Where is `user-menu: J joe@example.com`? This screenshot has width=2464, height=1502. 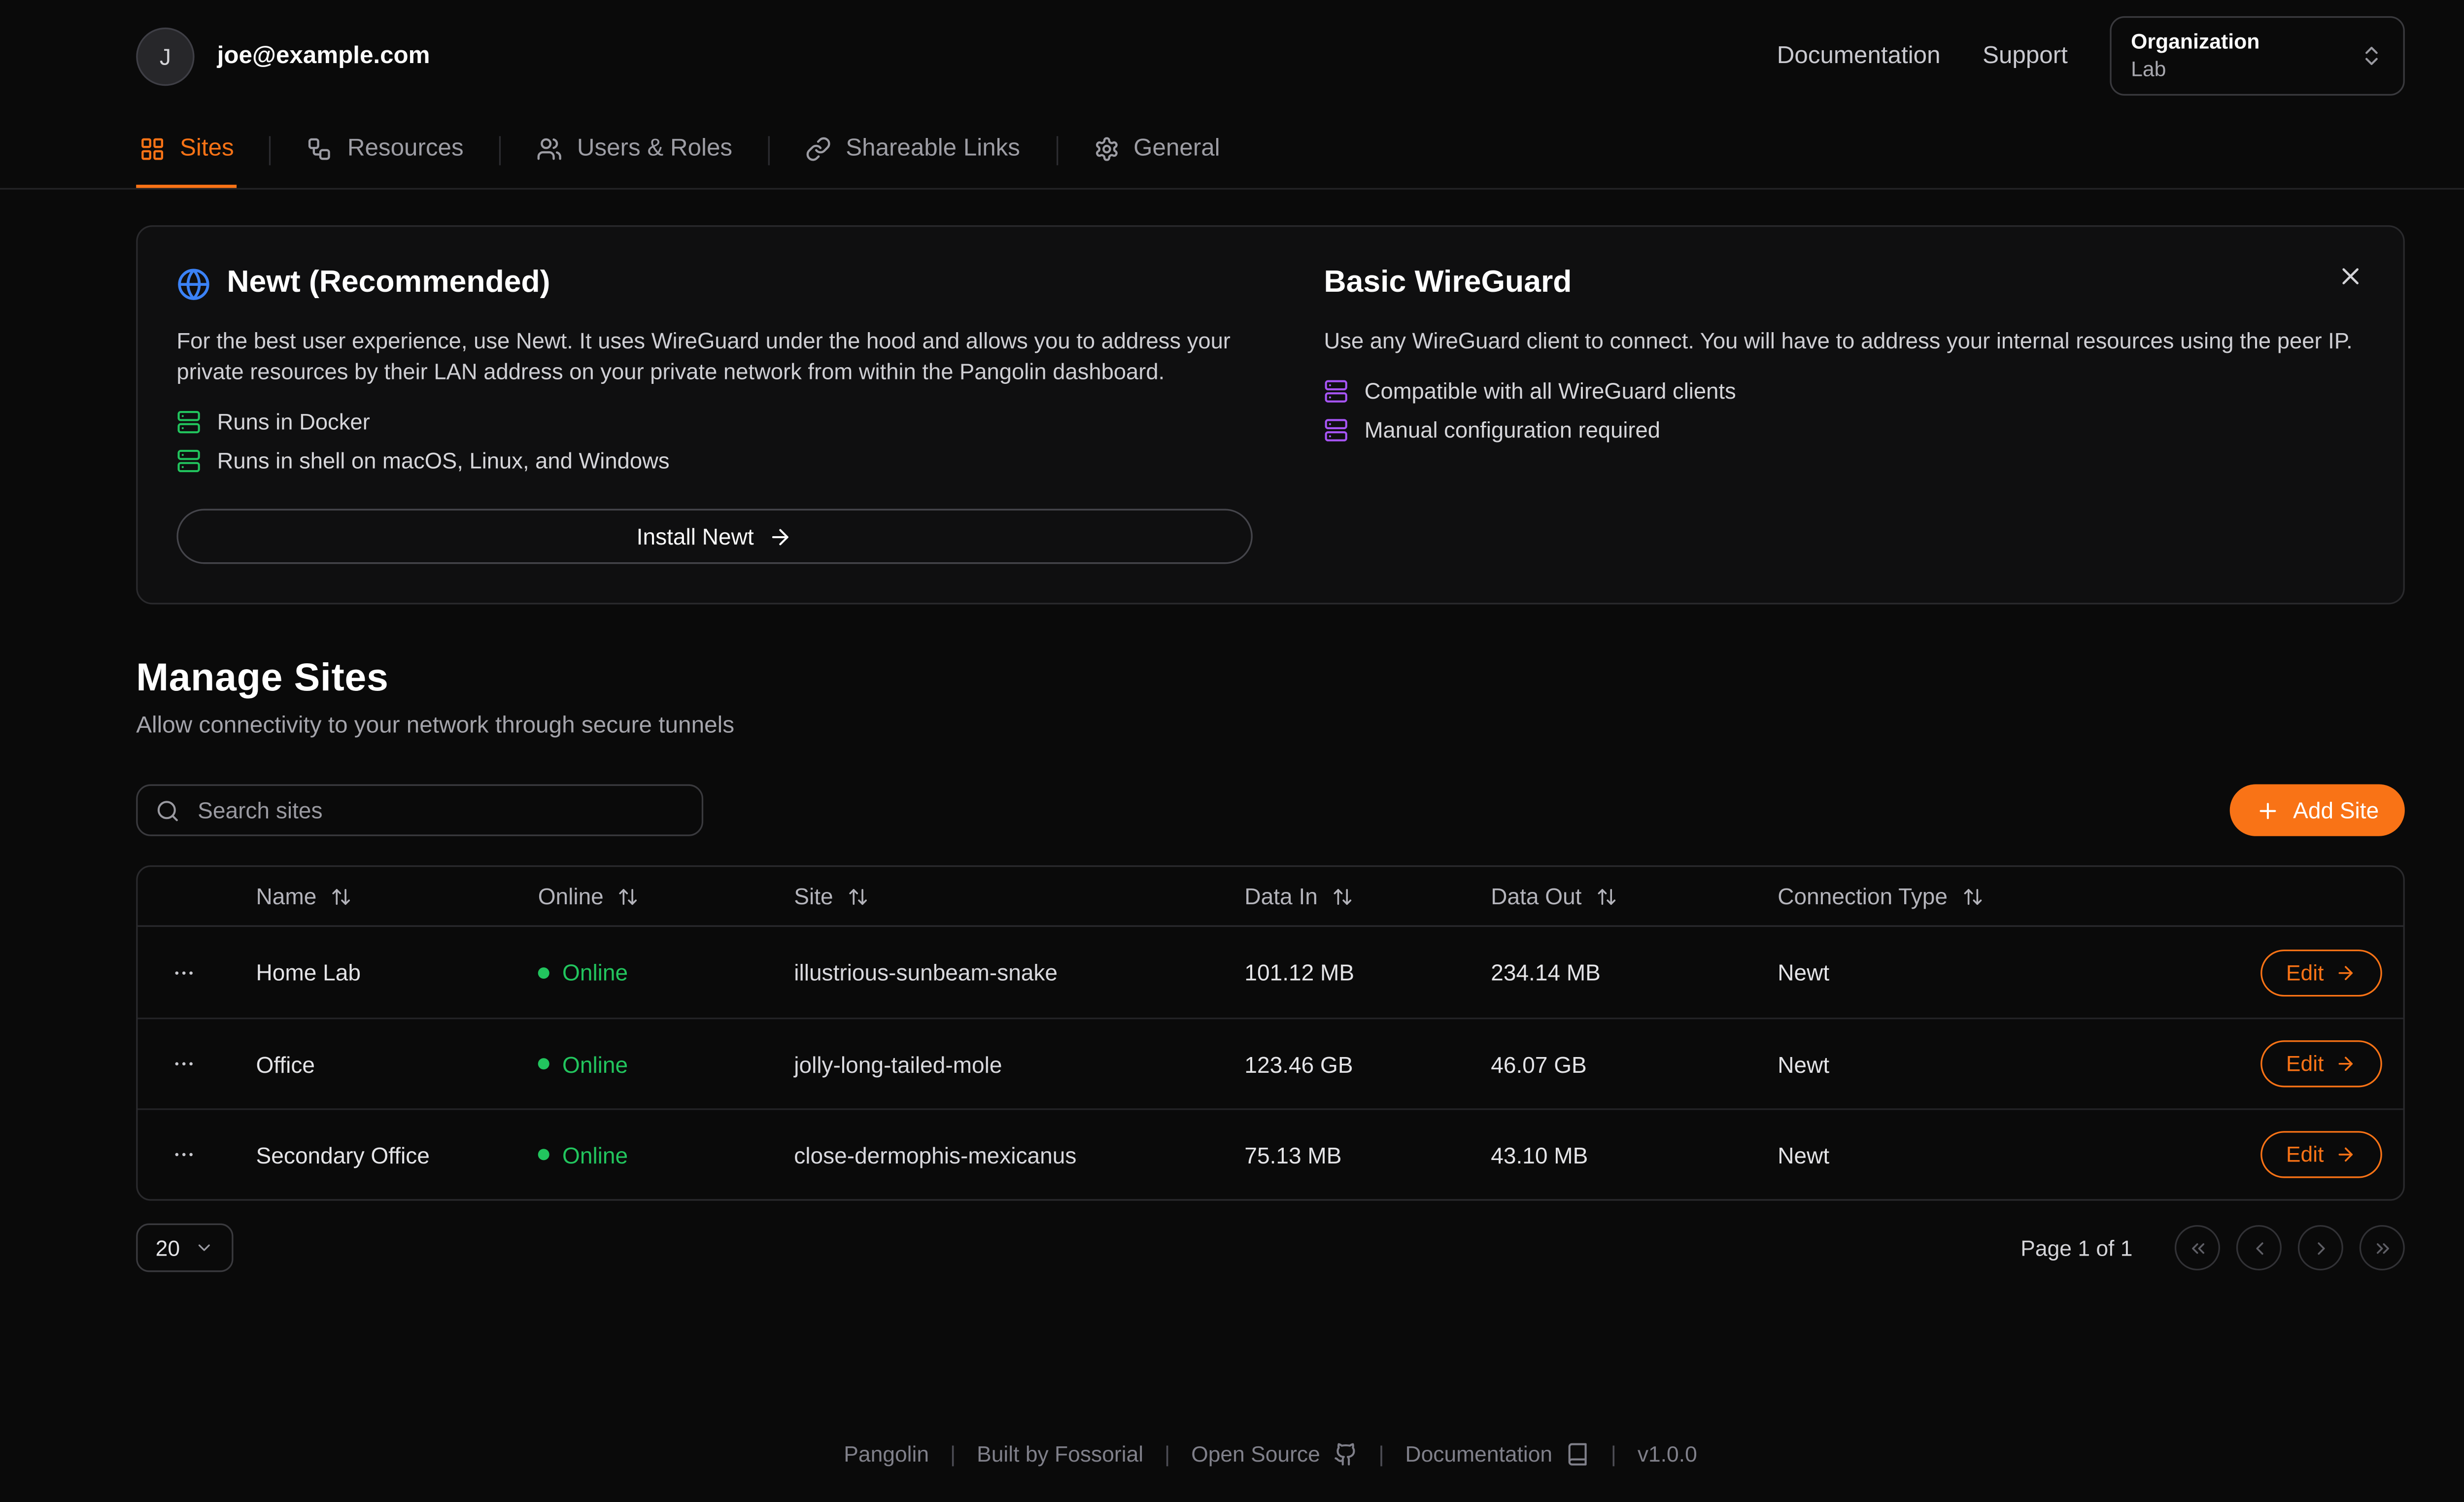 user-menu: J joe@example.com is located at coordinates (283, 56).